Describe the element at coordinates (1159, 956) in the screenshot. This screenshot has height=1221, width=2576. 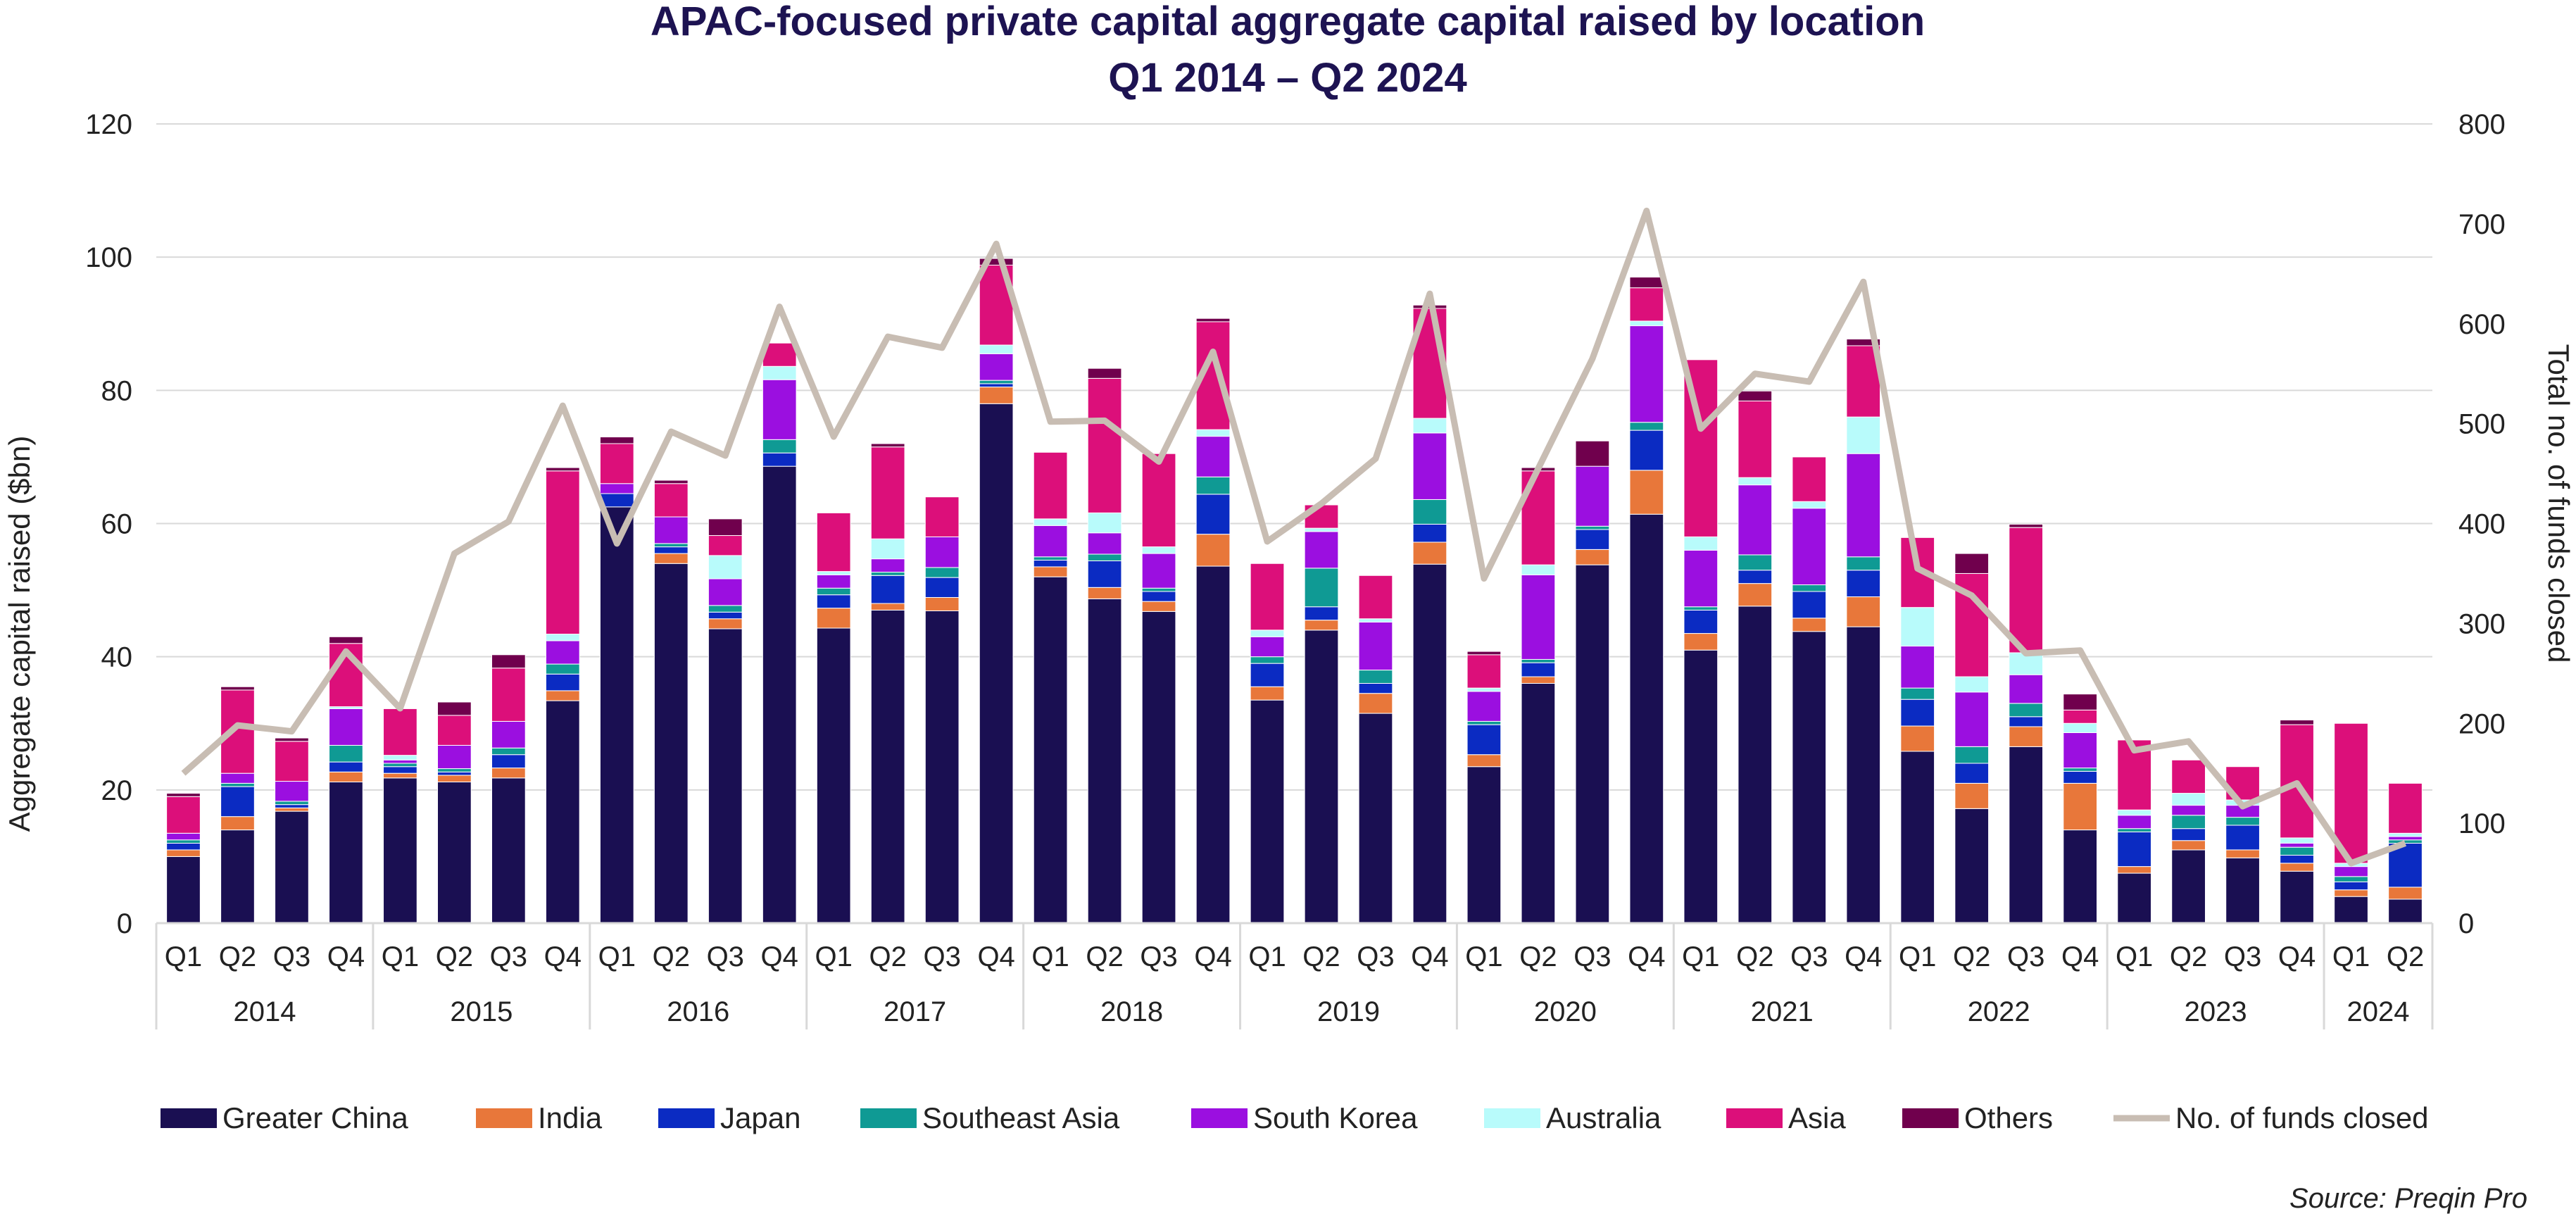
I see `x-tick-label-quarter: Q3` at that location.